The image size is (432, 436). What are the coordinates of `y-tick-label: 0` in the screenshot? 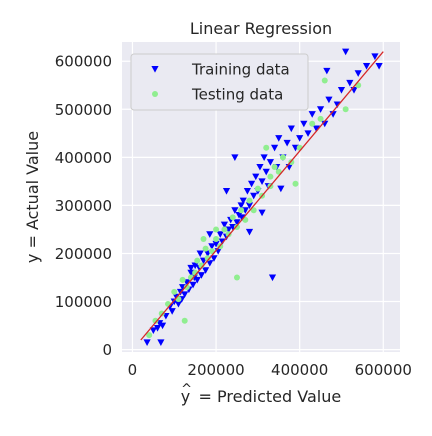 It's located at (107, 350).